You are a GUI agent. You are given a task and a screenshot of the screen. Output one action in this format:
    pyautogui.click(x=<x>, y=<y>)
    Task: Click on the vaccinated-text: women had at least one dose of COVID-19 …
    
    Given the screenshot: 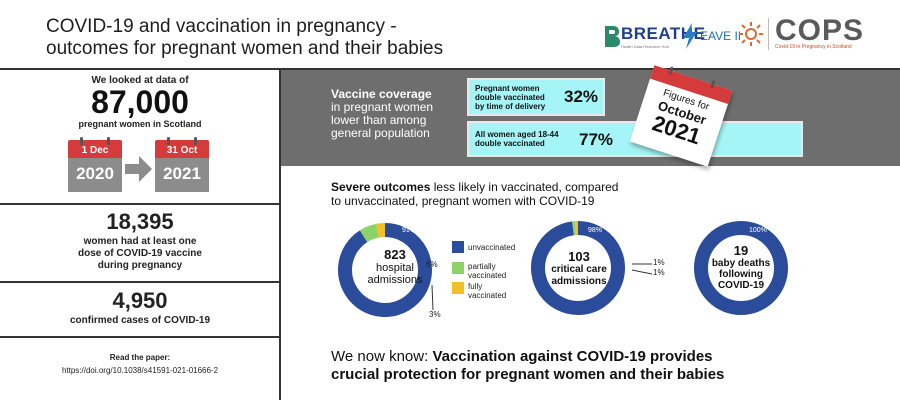 What is the action you would take?
    pyautogui.click(x=140, y=254)
    